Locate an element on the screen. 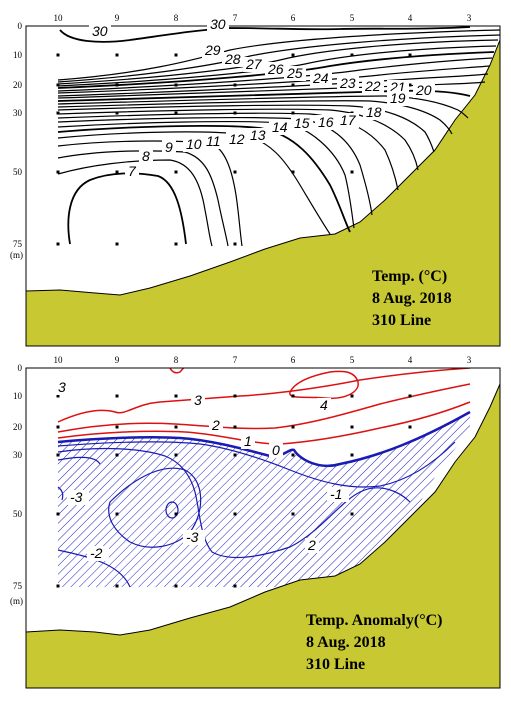 The height and width of the screenshot is (705, 511). depth-label-75: 75 is located at coordinates (18, 586).